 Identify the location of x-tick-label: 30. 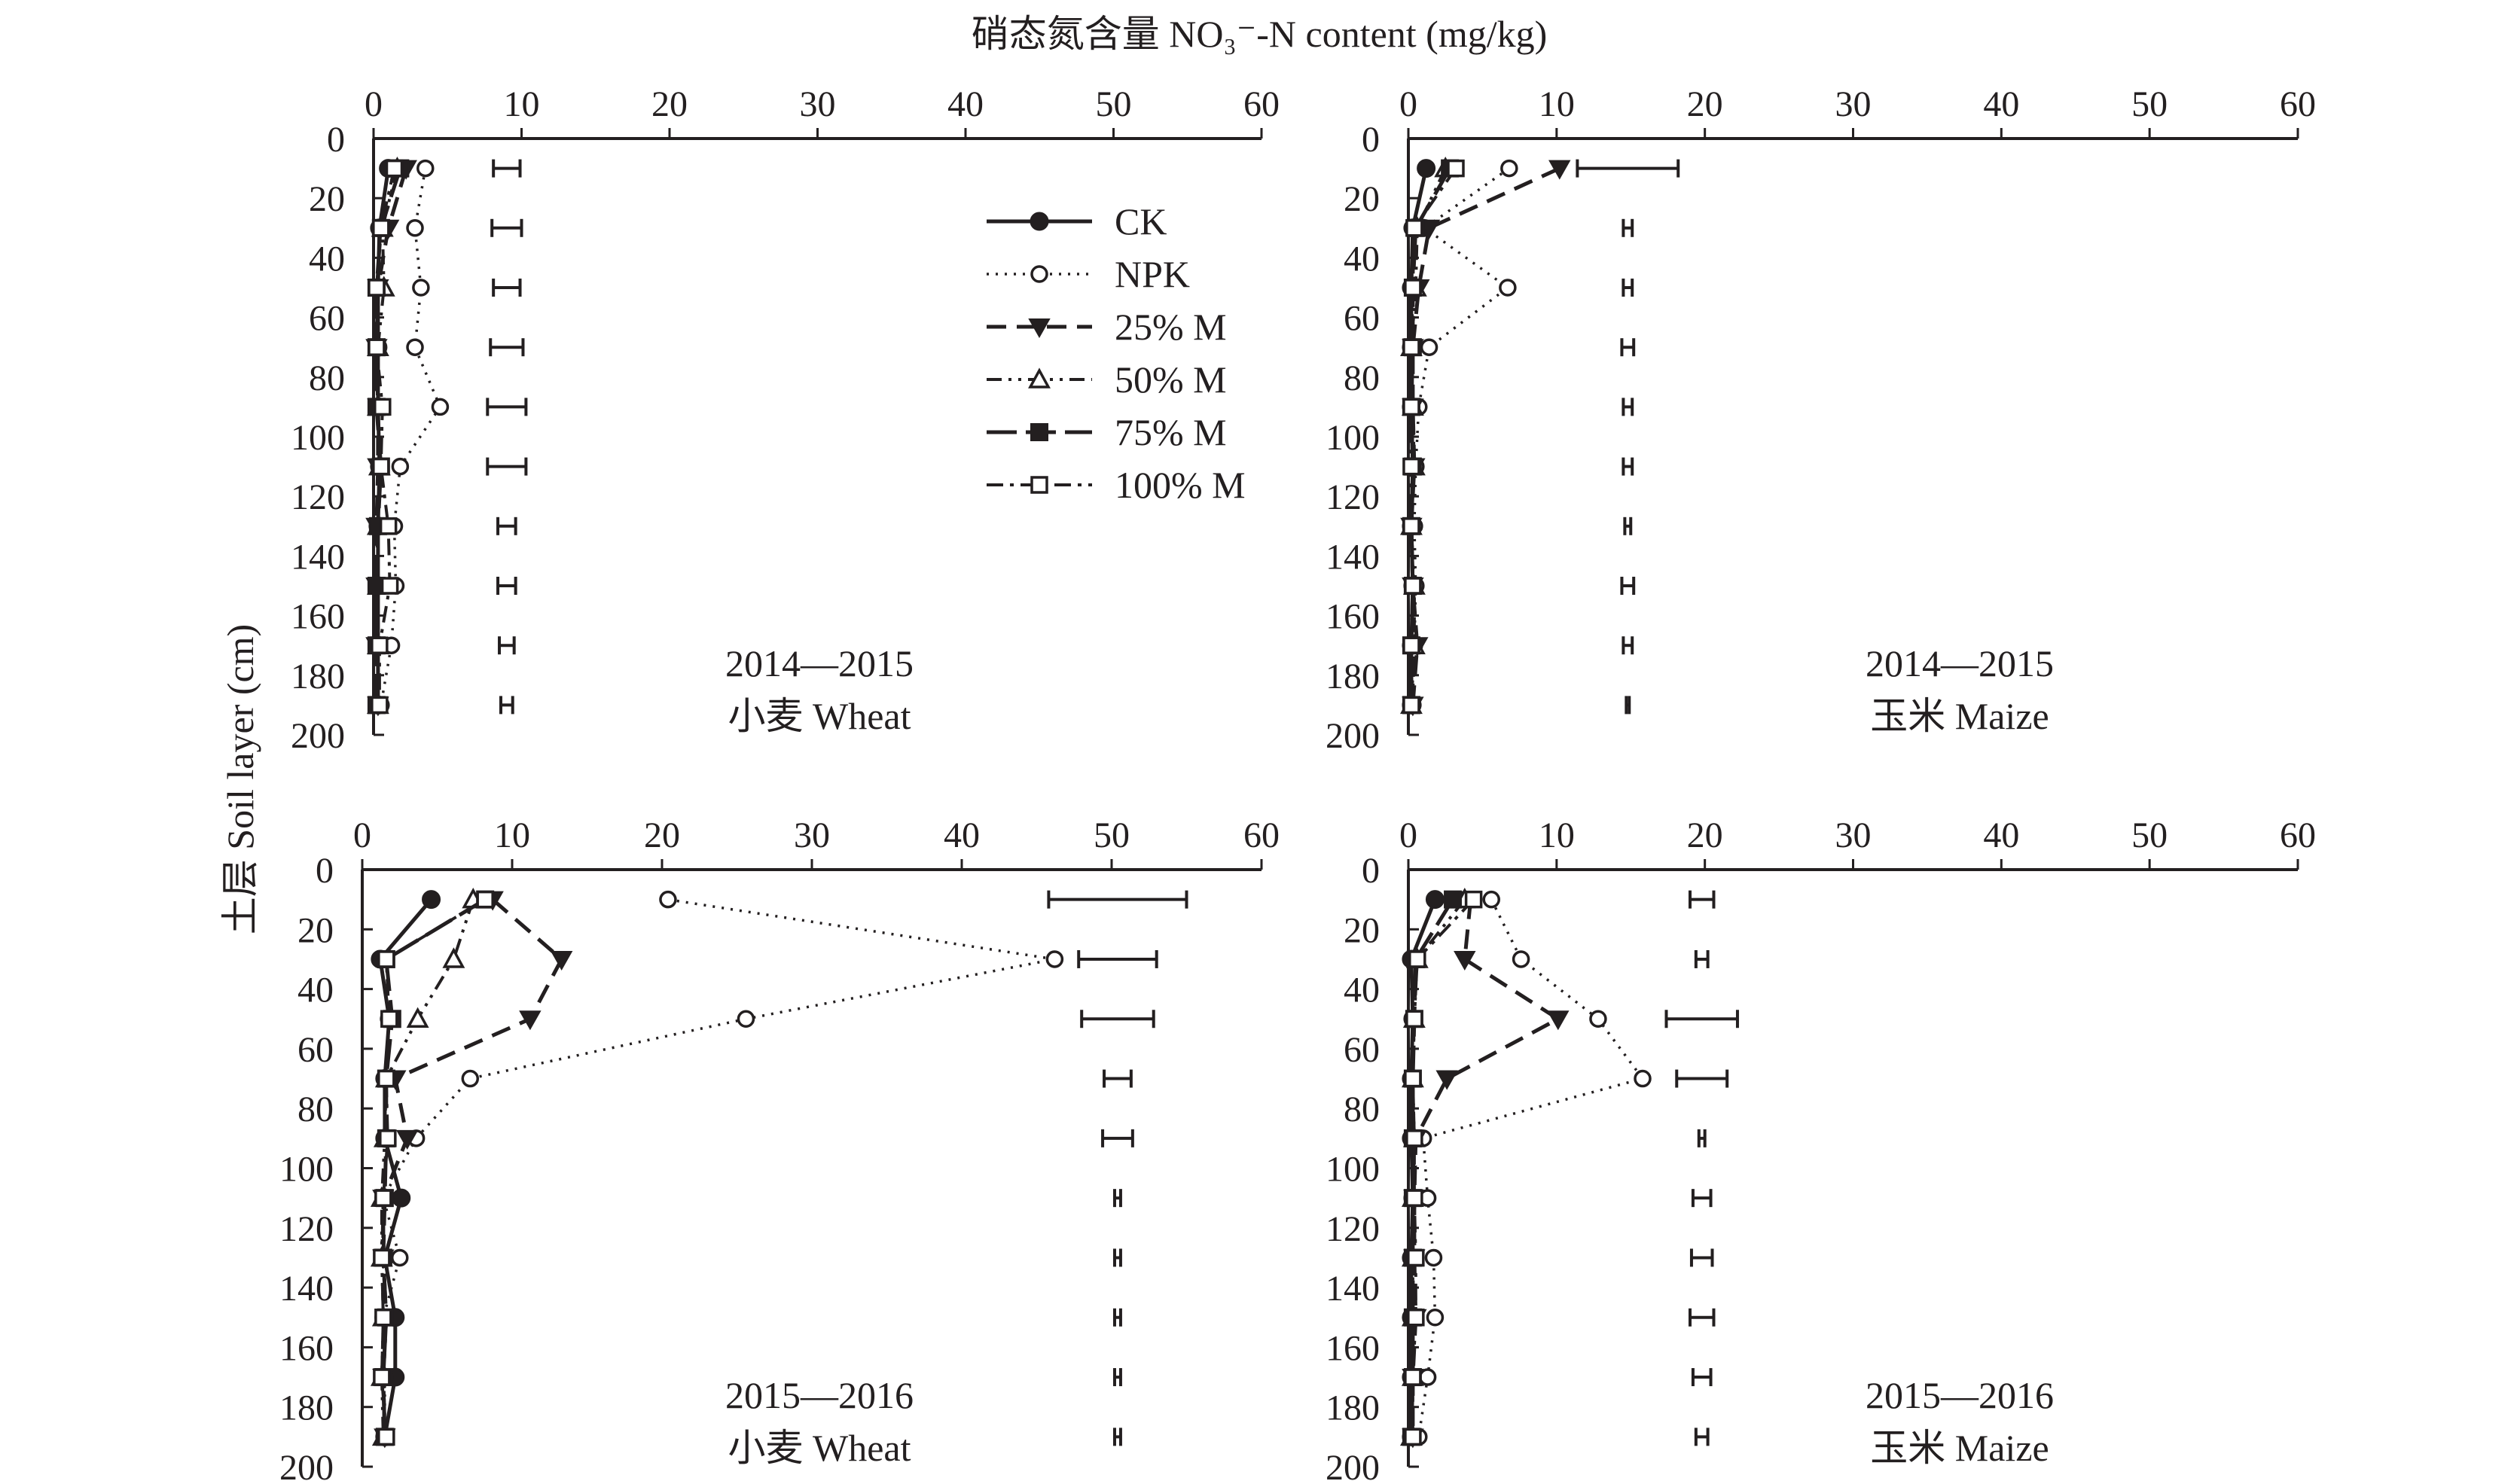
(812, 835).